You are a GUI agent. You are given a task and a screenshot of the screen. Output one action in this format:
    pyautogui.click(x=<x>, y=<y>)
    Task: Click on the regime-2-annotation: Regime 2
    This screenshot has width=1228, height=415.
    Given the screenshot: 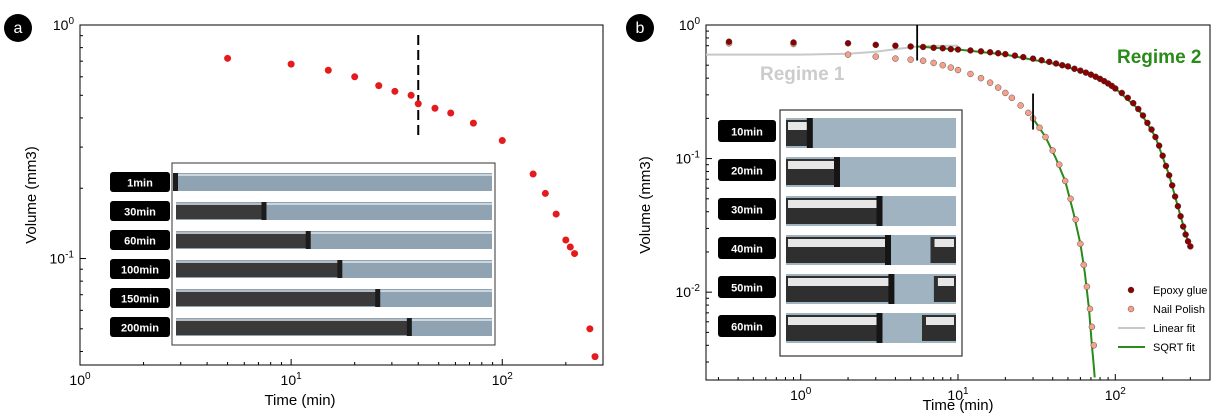 What is the action you would take?
    pyautogui.click(x=1159, y=57)
    